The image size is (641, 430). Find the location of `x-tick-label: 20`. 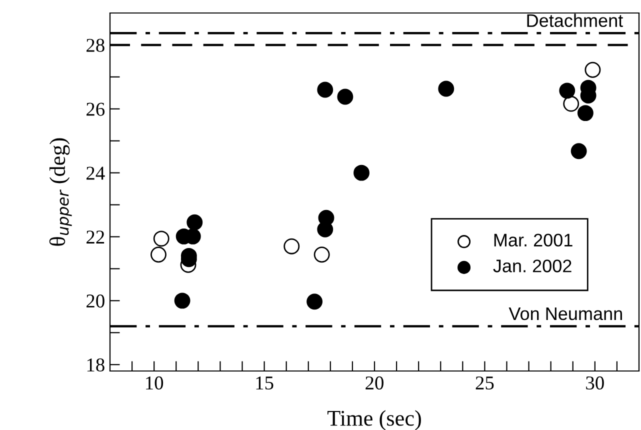

x-tick-label: 20 is located at coordinates (375, 383).